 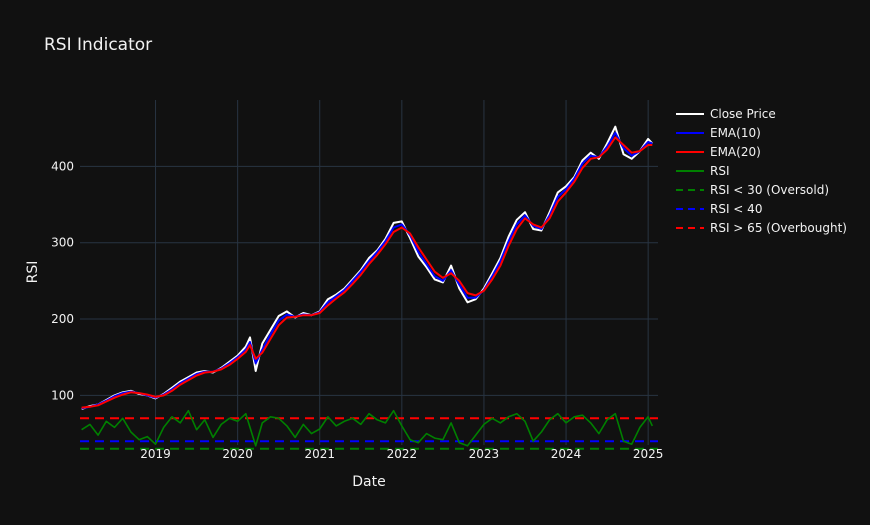 I want to click on legend-item-rsi-40: RSI < 40, so click(x=719, y=209).